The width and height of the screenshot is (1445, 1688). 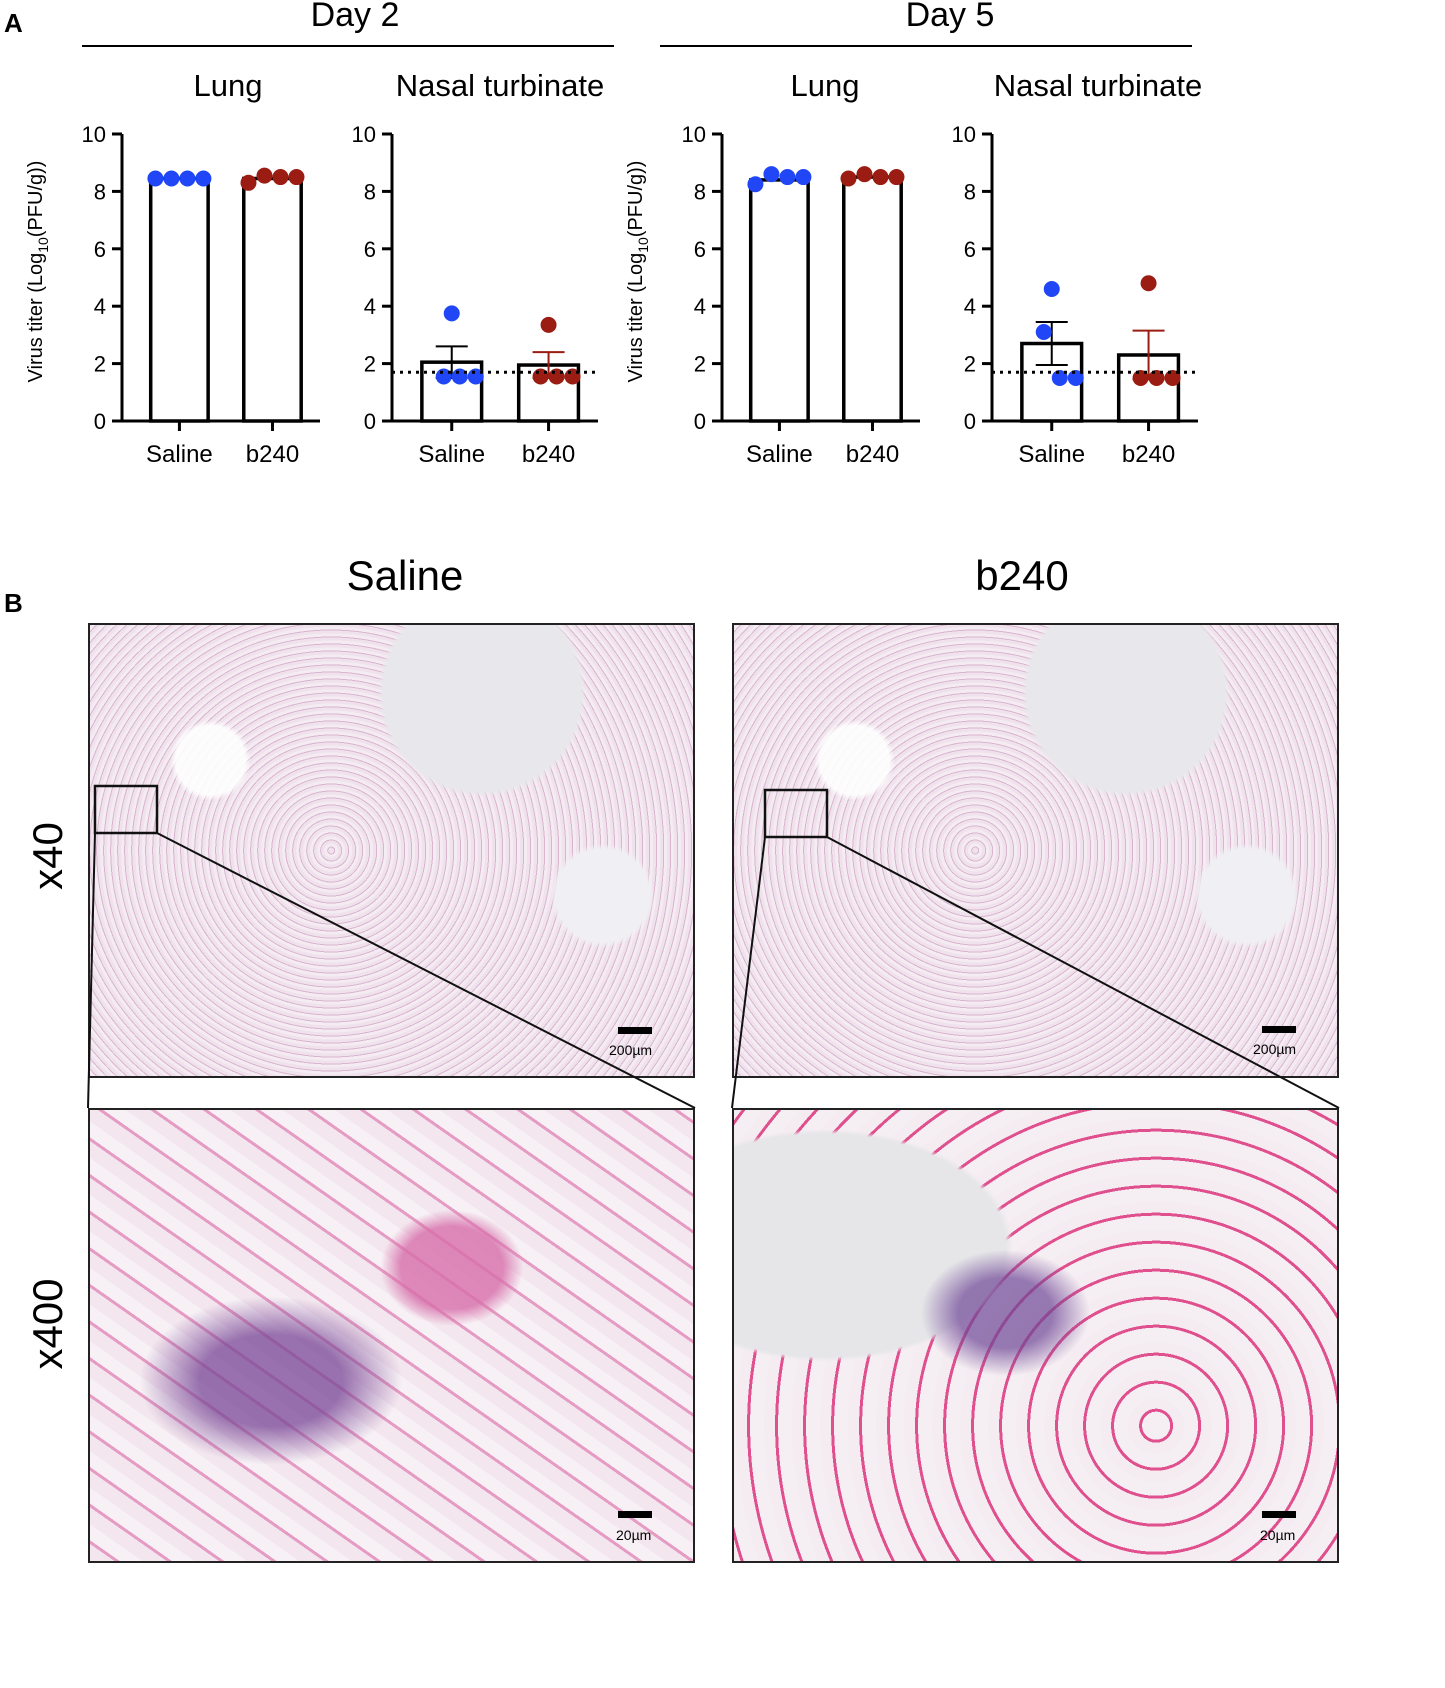 I want to click on histology-col-b240: b240, so click(x=1022, y=575).